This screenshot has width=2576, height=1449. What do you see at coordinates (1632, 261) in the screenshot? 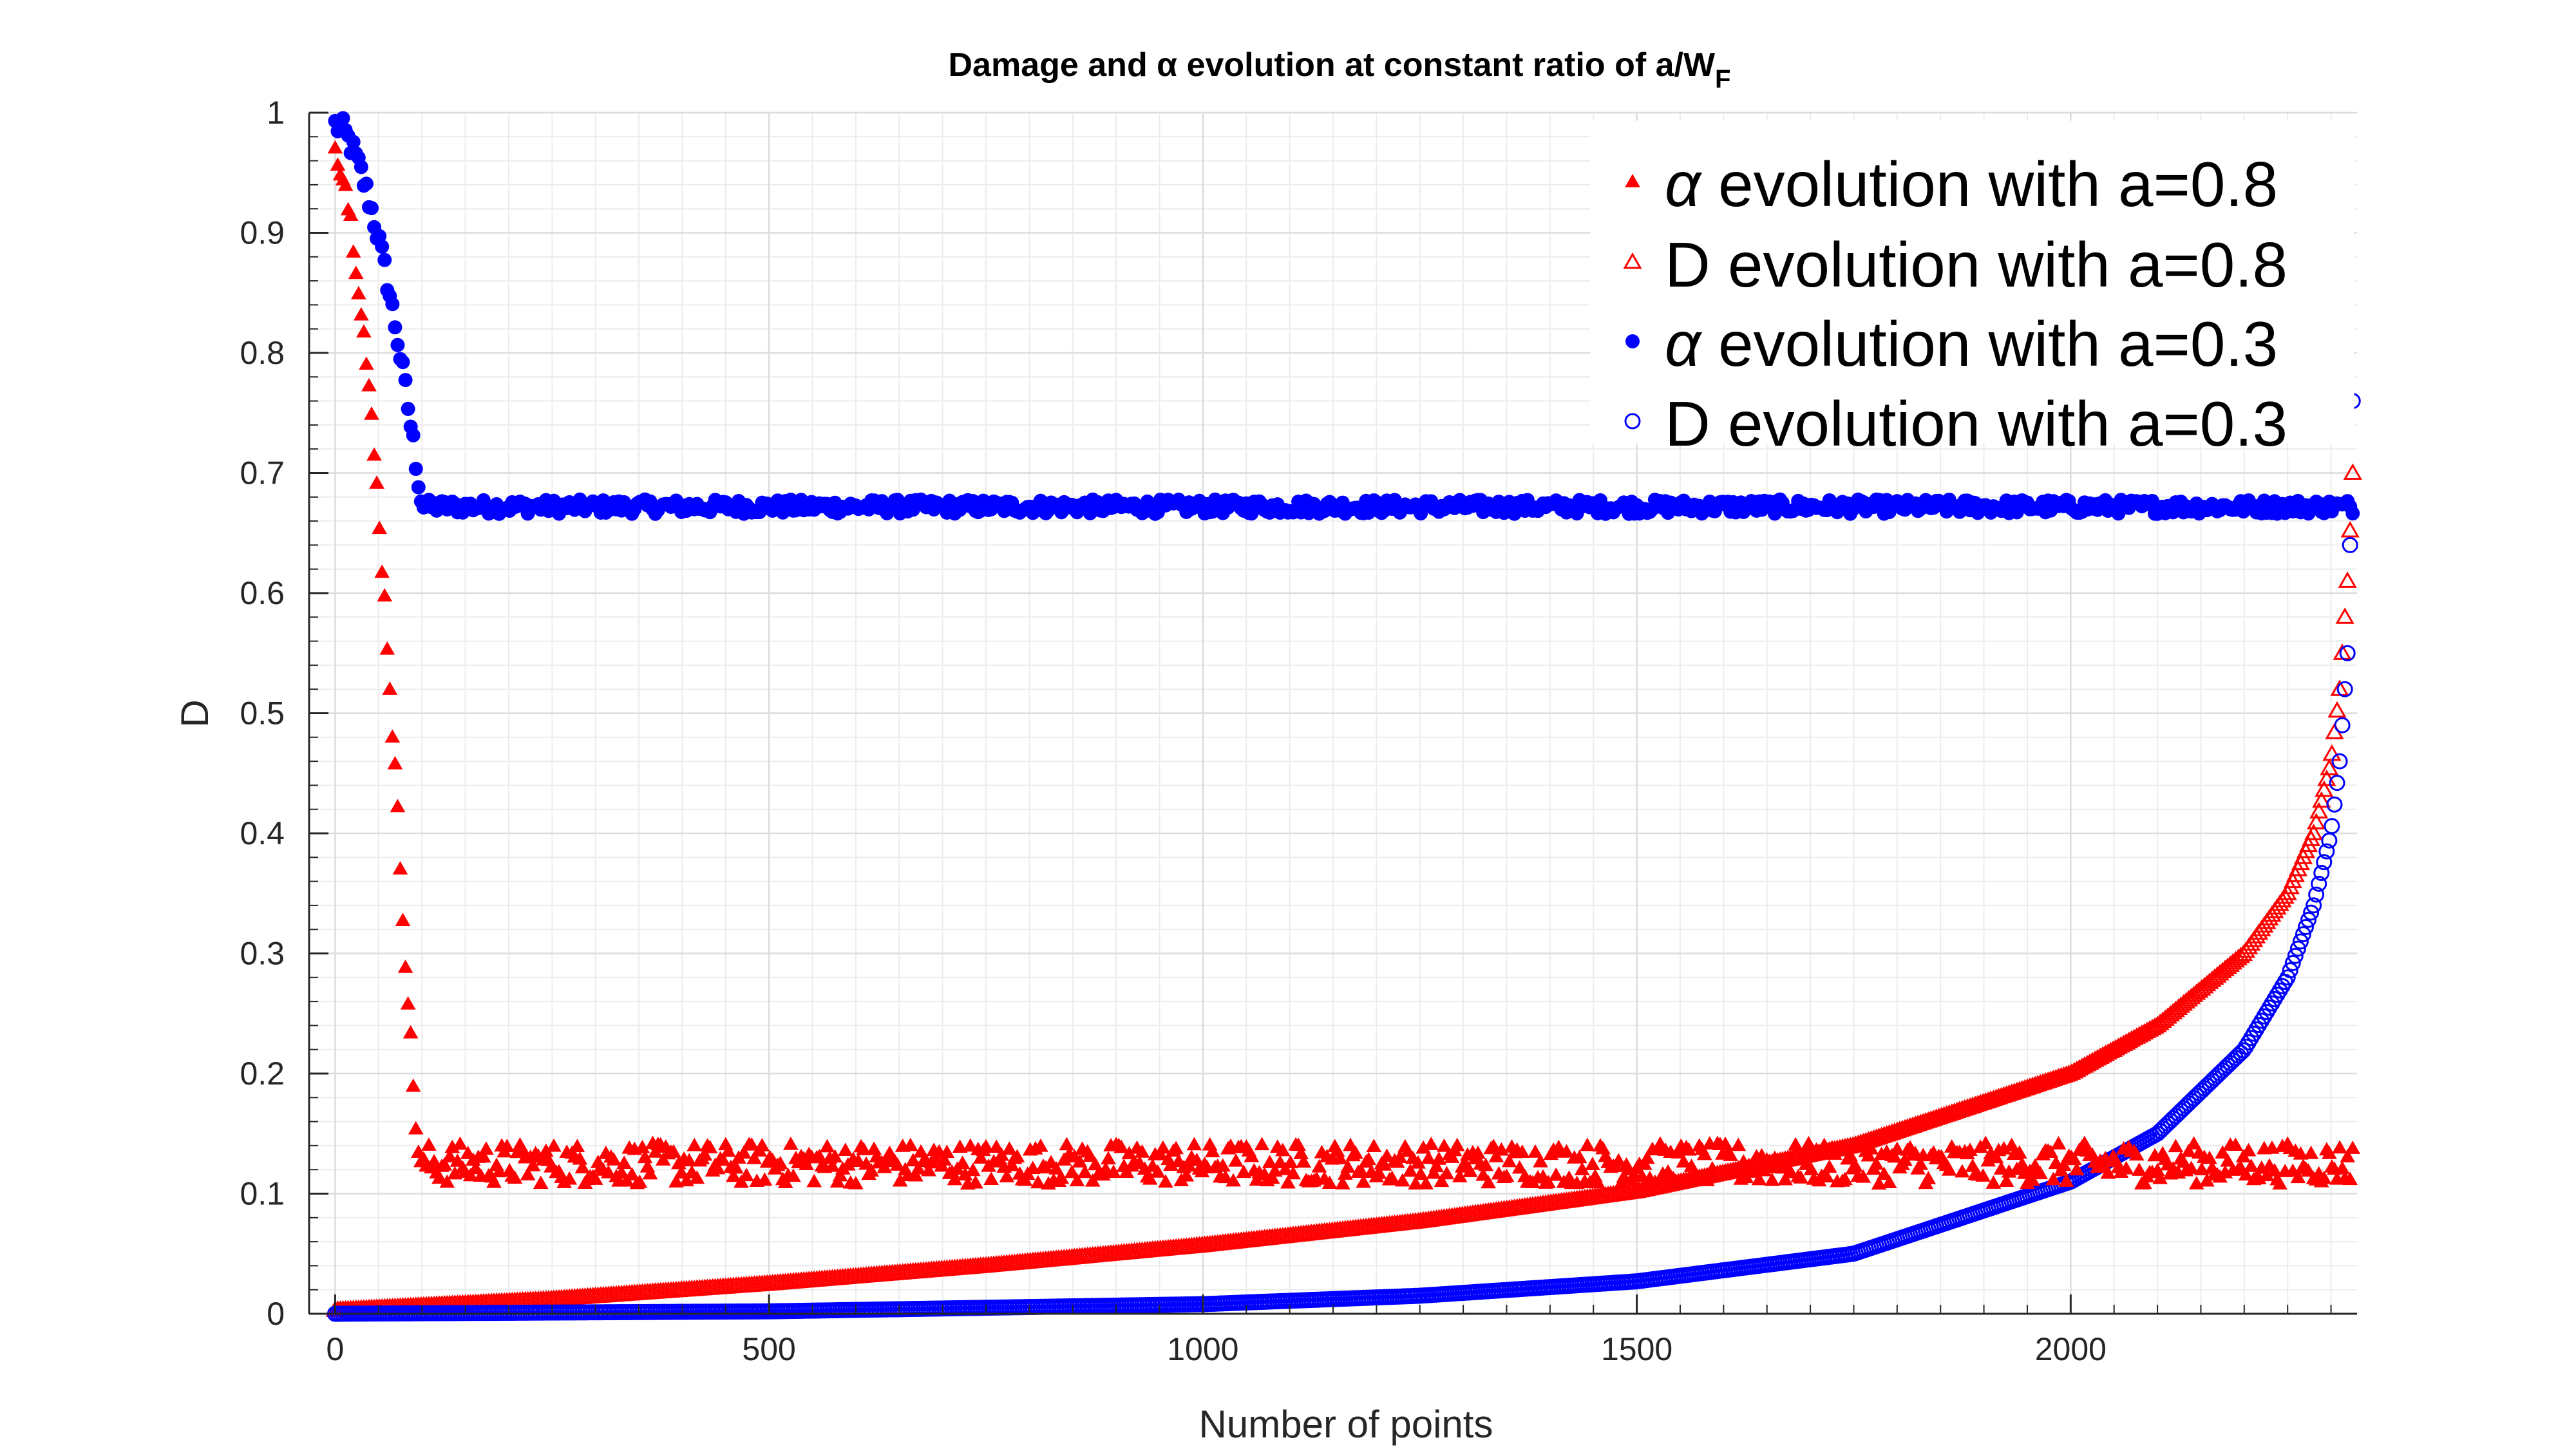
I see `legend-marker` at bounding box center [1632, 261].